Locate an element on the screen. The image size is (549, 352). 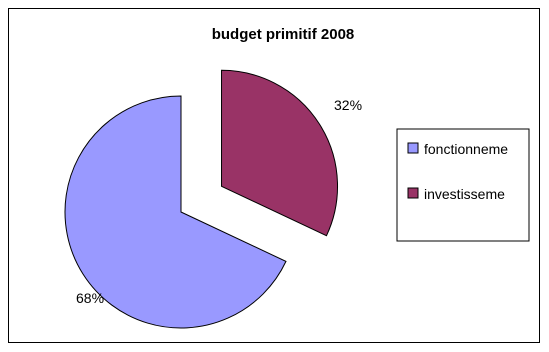
chart-title: budget primitif 2008 is located at coordinates (283, 34).